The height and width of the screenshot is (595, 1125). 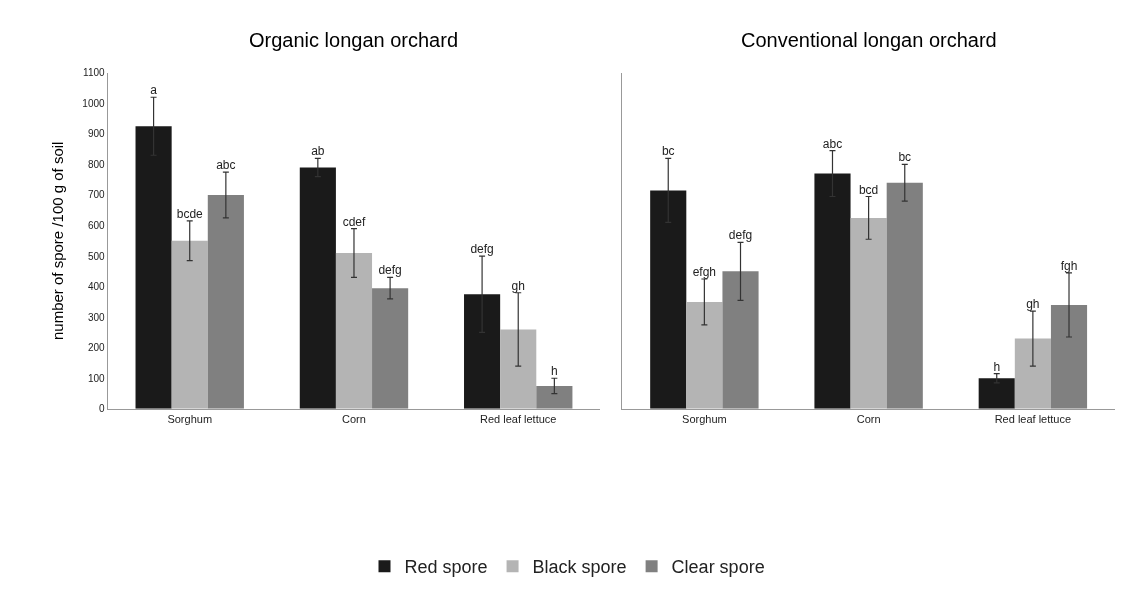 What do you see at coordinates (318, 151) in the screenshot?
I see `data-label: ab` at bounding box center [318, 151].